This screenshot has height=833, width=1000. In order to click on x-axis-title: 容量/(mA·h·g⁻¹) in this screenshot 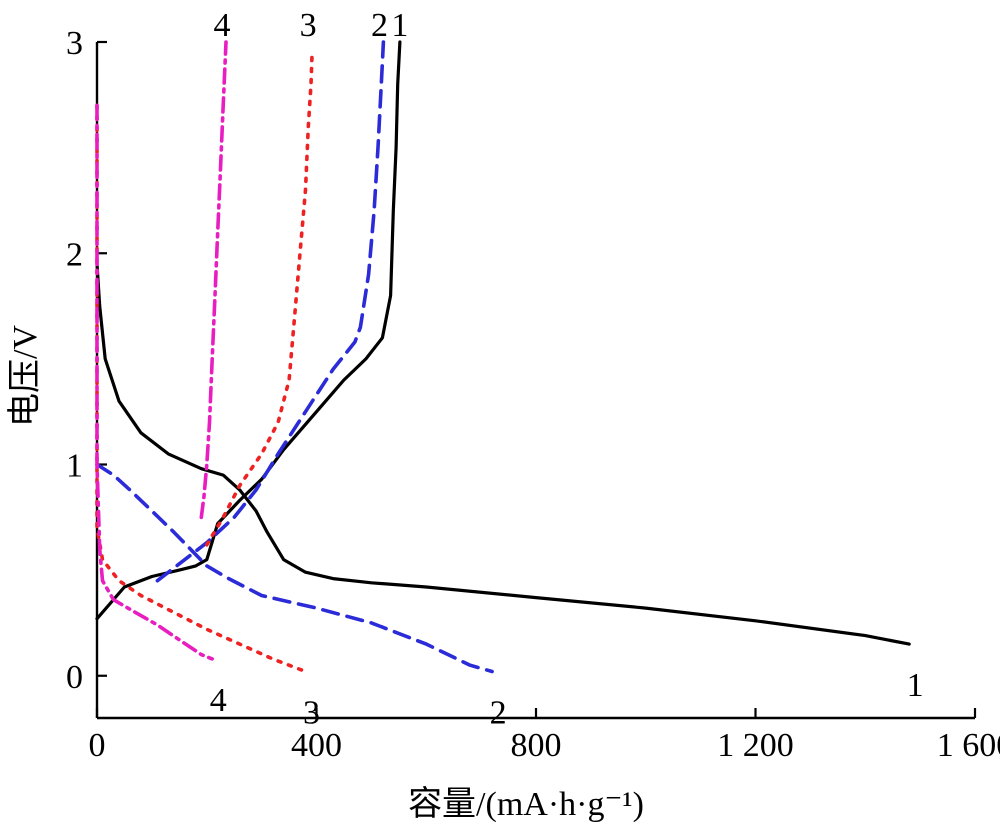, I will do `click(526, 804)`.